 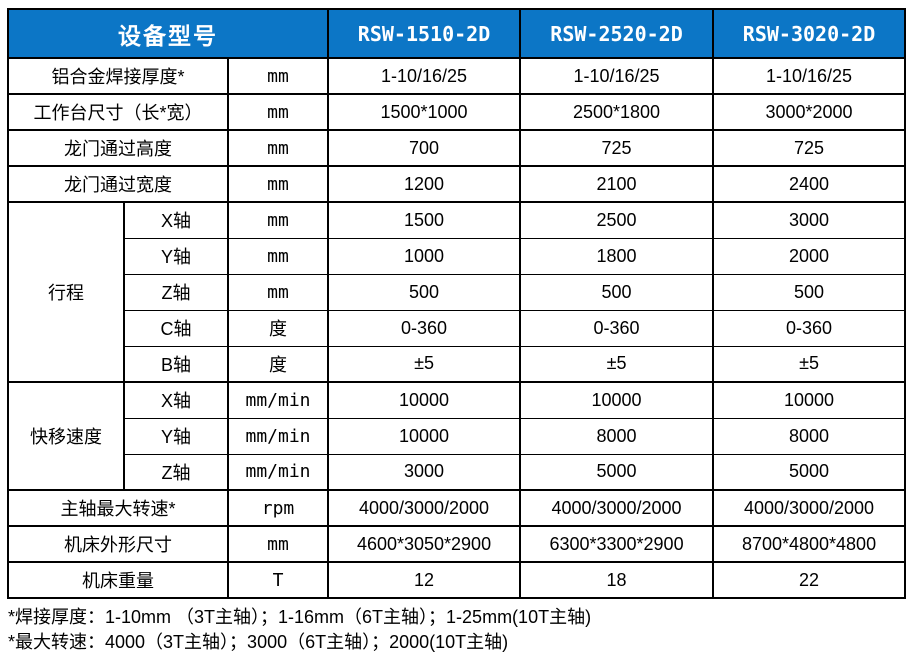 I want to click on value-cell: 2400, so click(x=809, y=184).